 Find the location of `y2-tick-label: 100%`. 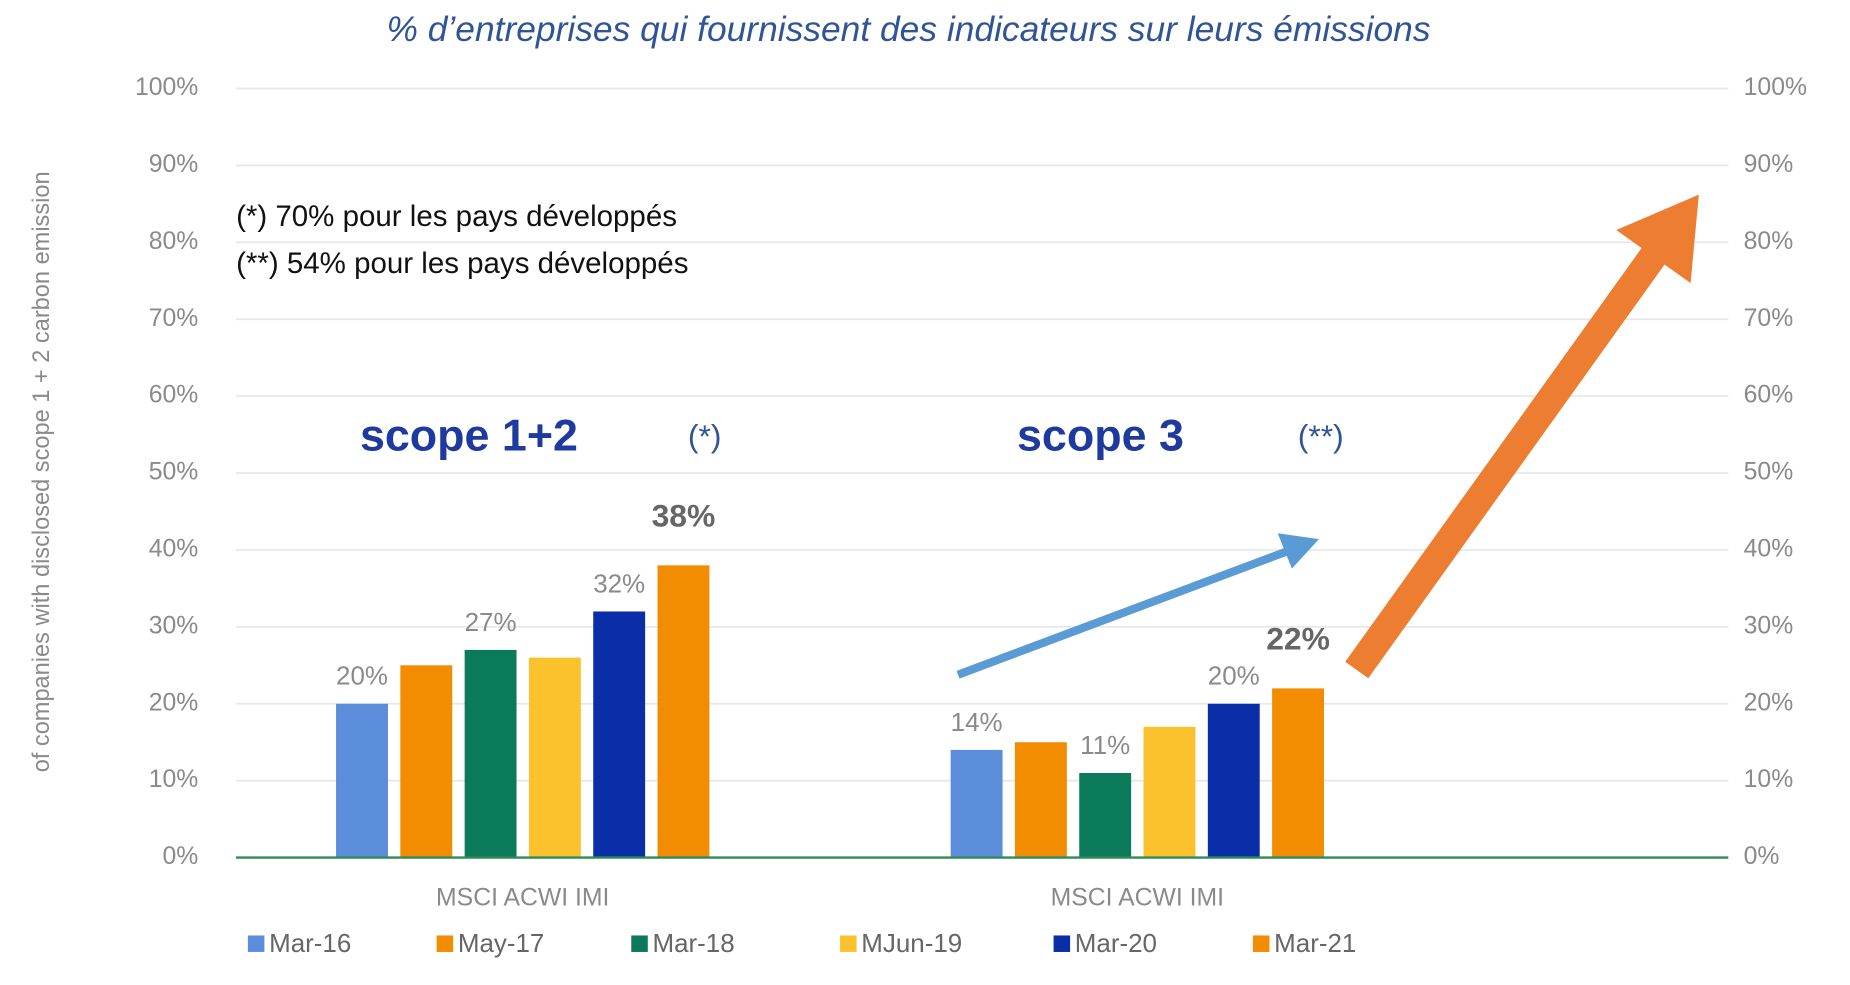

y2-tick-label: 100% is located at coordinates (1775, 87).